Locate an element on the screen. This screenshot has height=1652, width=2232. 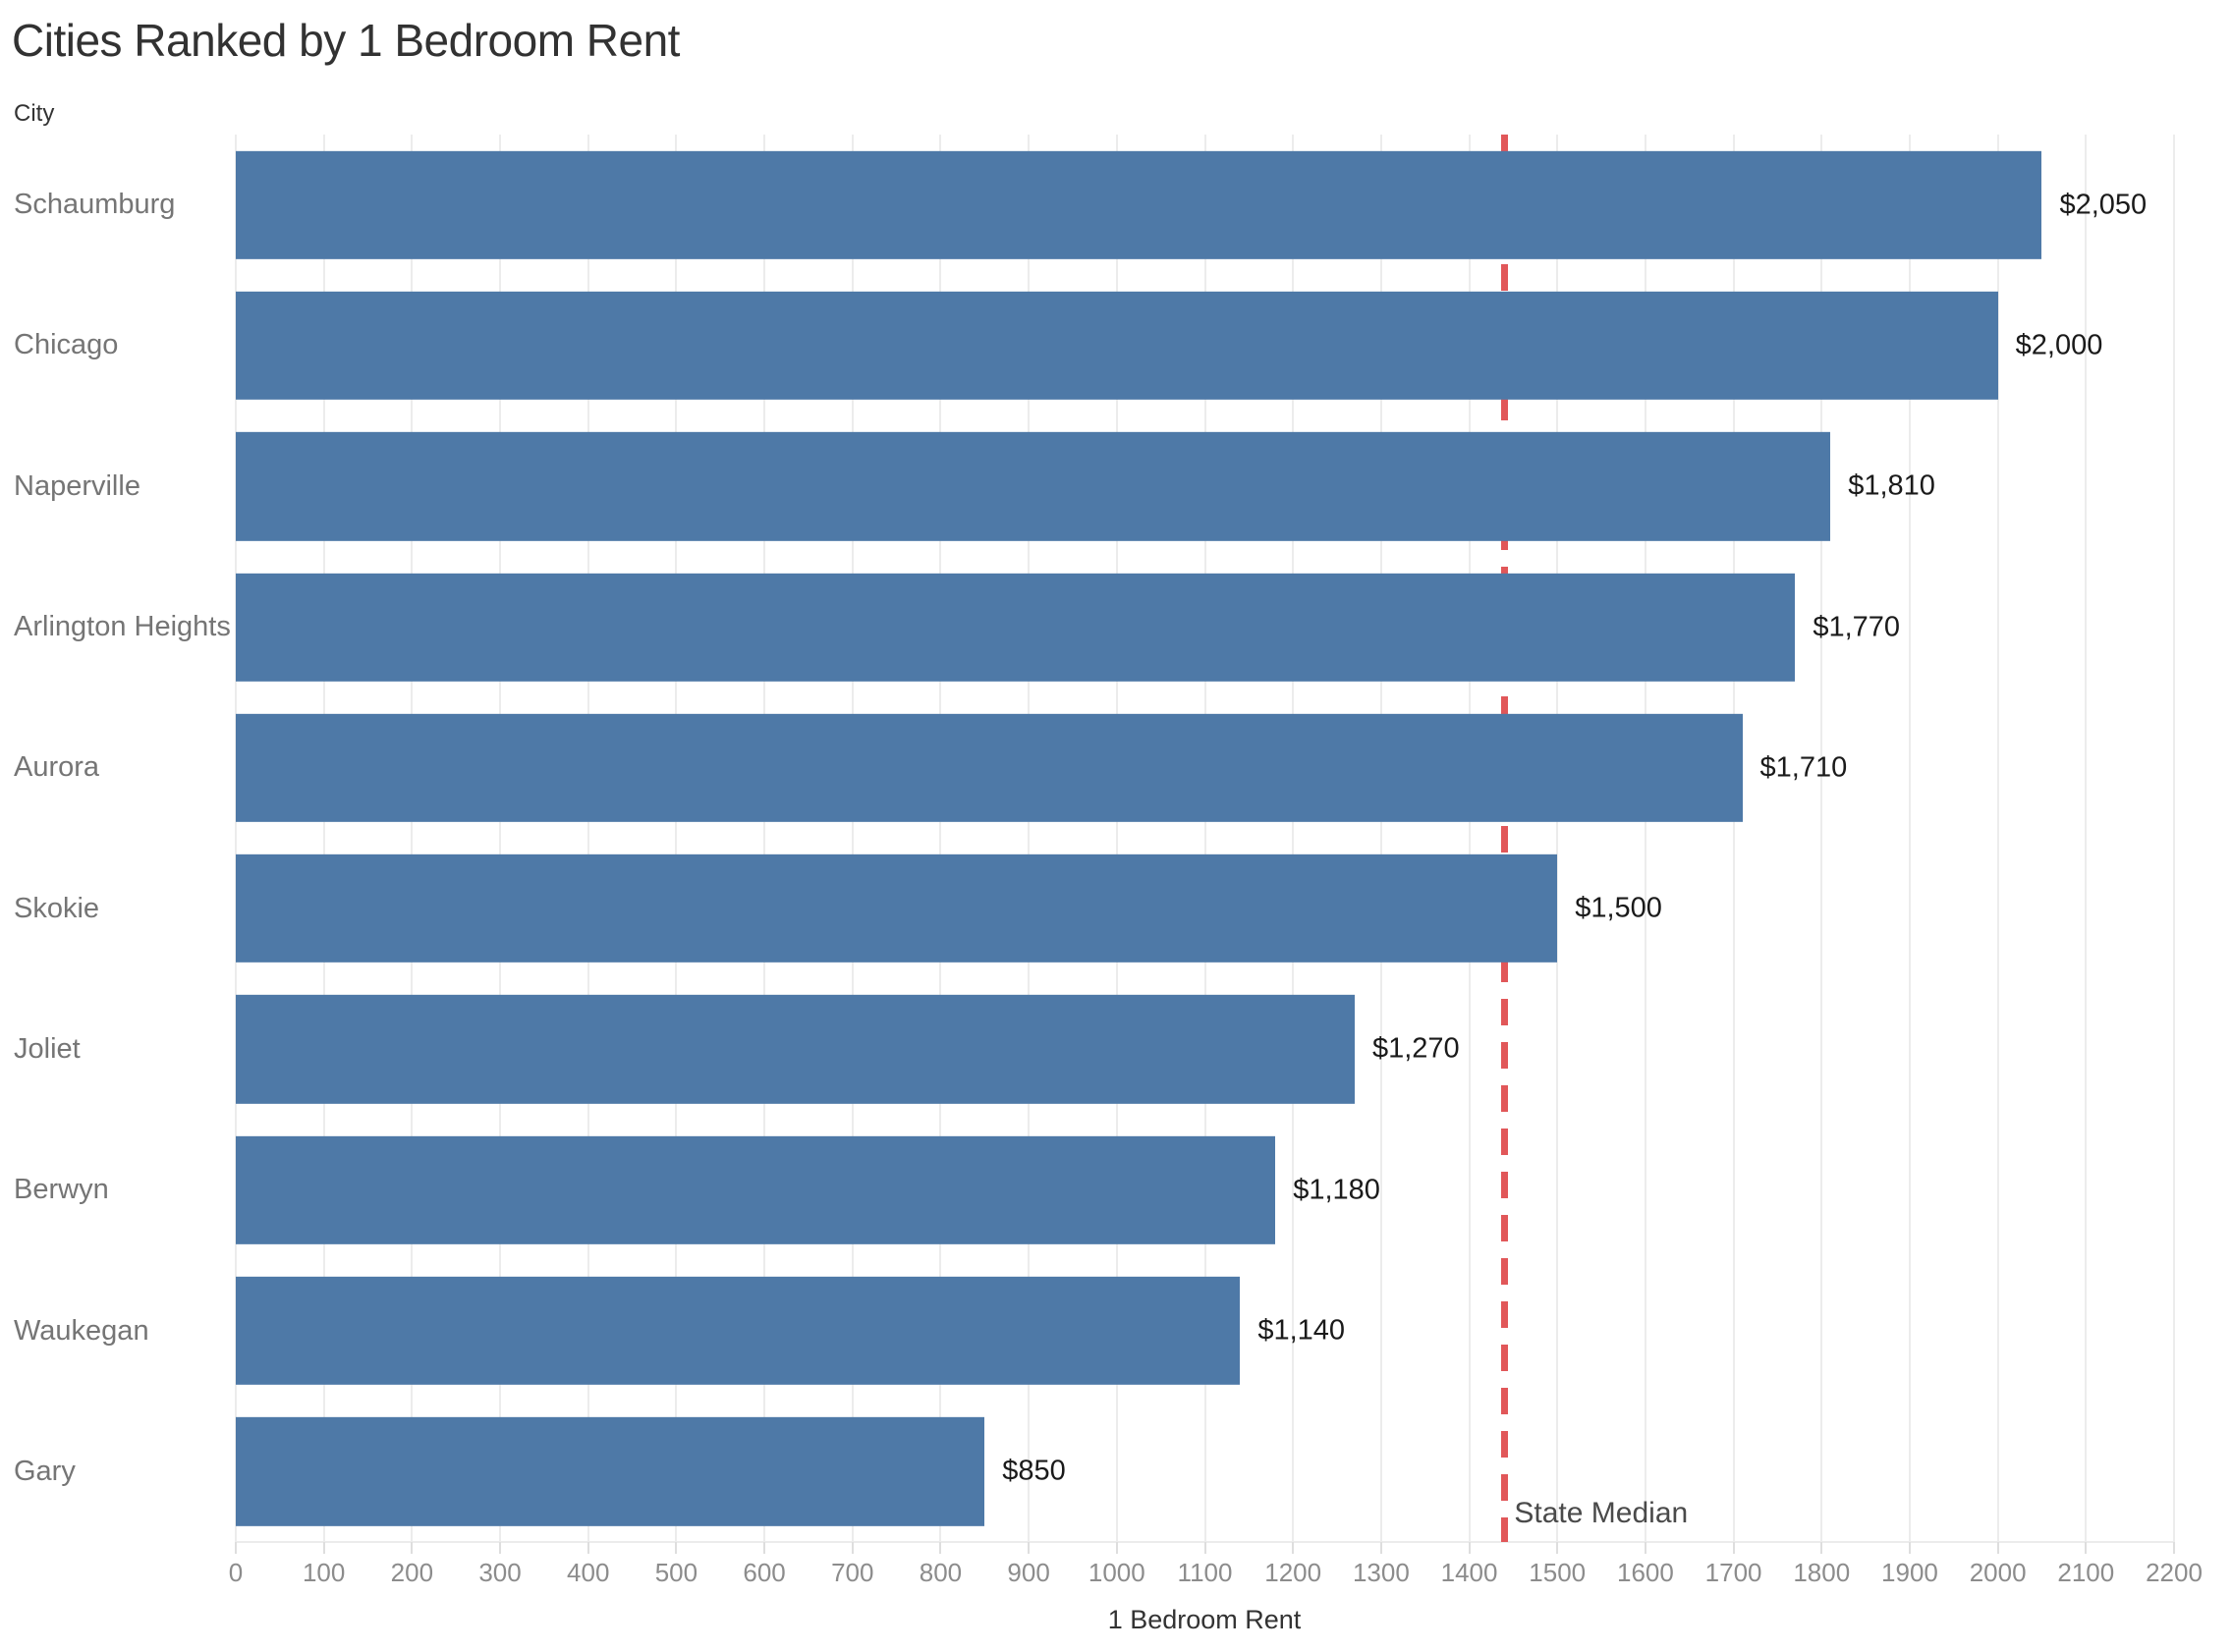
bar-value-label: $1,140 is located at coordinates (1301, 1330).